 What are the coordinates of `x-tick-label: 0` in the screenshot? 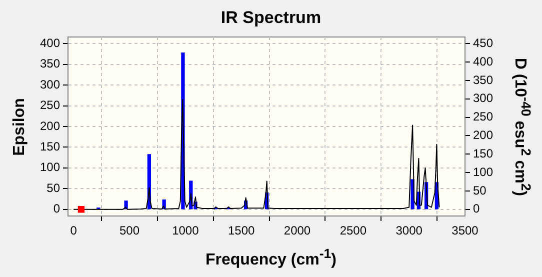 It's located at (74, 231).